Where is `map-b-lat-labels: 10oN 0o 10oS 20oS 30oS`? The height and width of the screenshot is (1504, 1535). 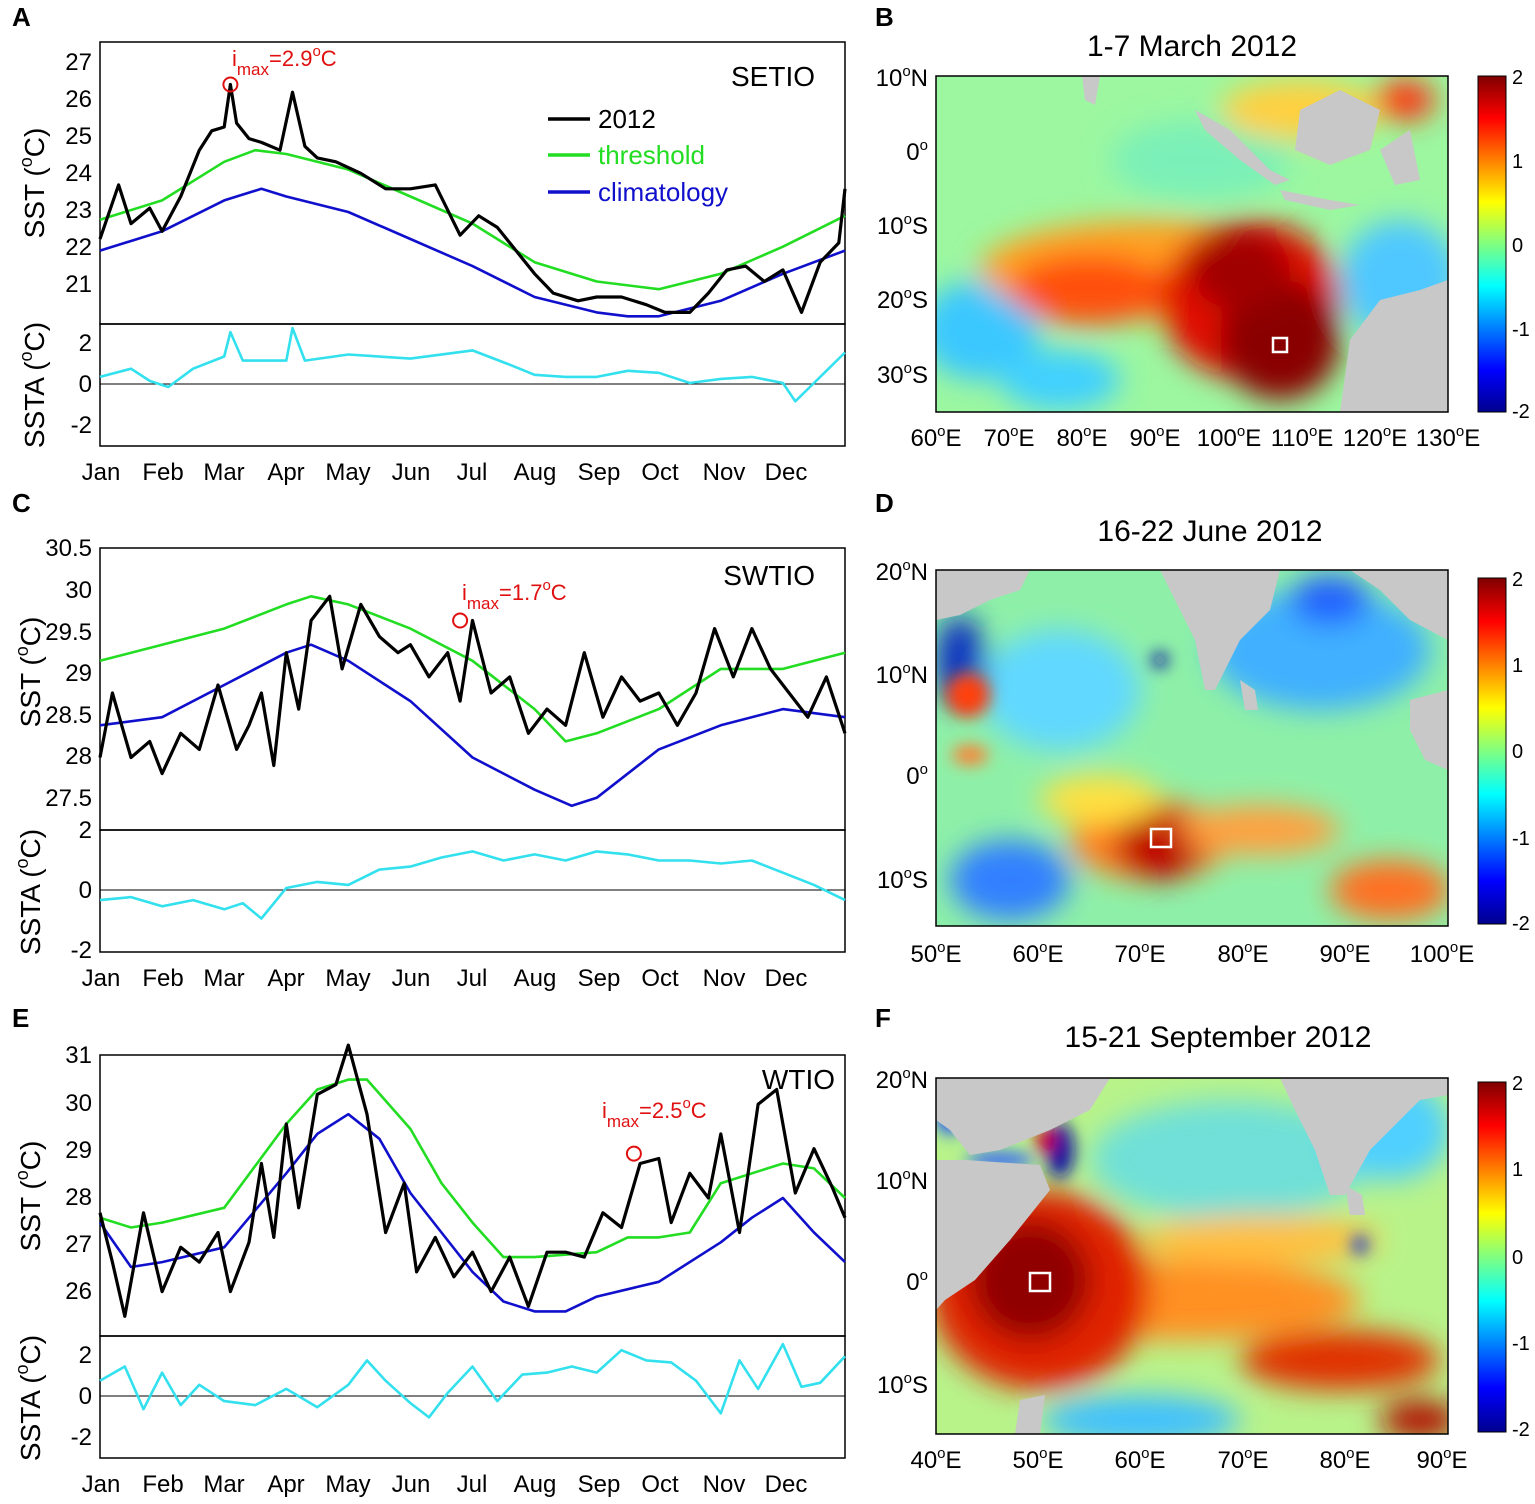
map-b-lat-labels: 10oN 0o 10oS 20oS 30oS is located at coordinates (902, 226).